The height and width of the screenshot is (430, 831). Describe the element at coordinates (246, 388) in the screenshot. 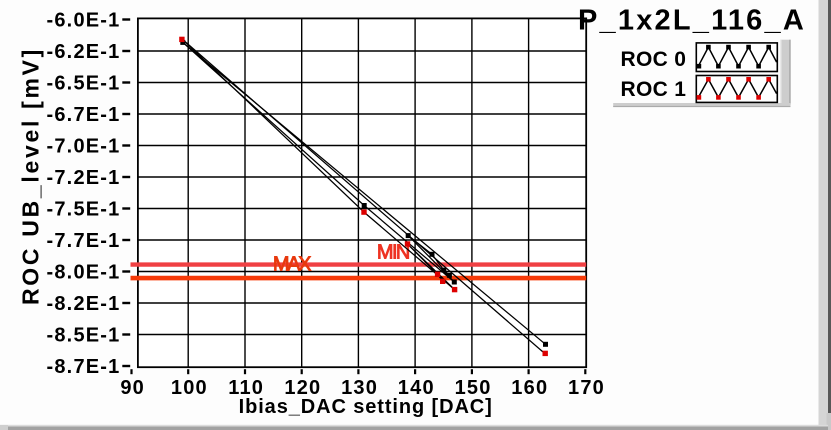

I see `svg-text: 110` at that location.